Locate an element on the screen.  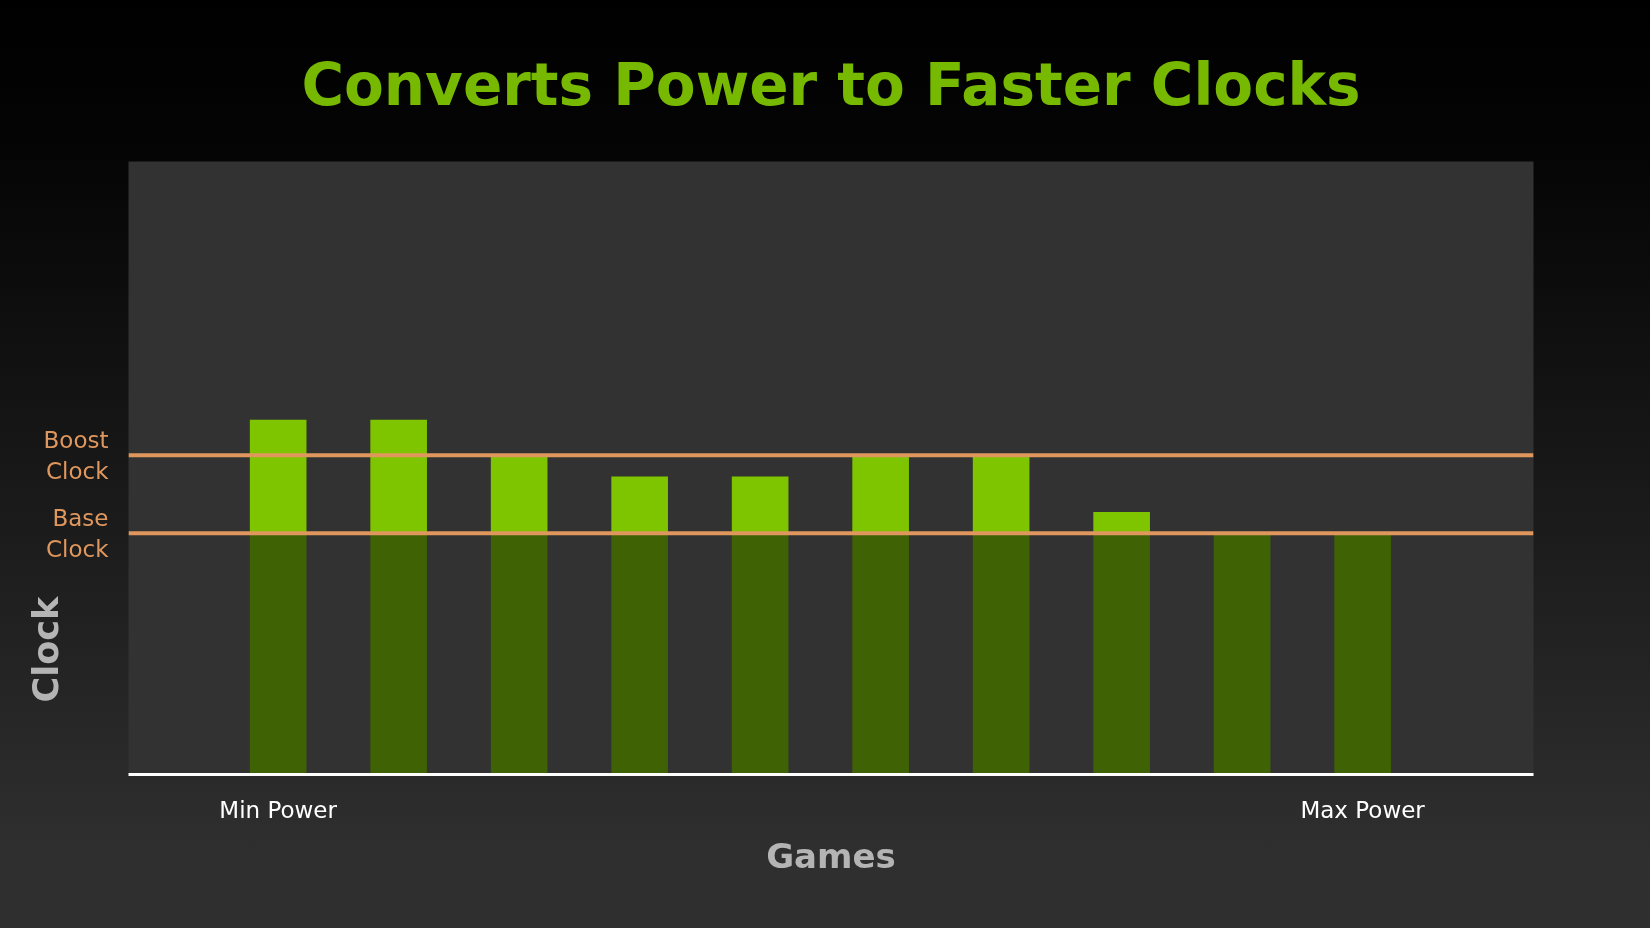
x-tick-label: Max Power is located at coordinates (1363, 809).